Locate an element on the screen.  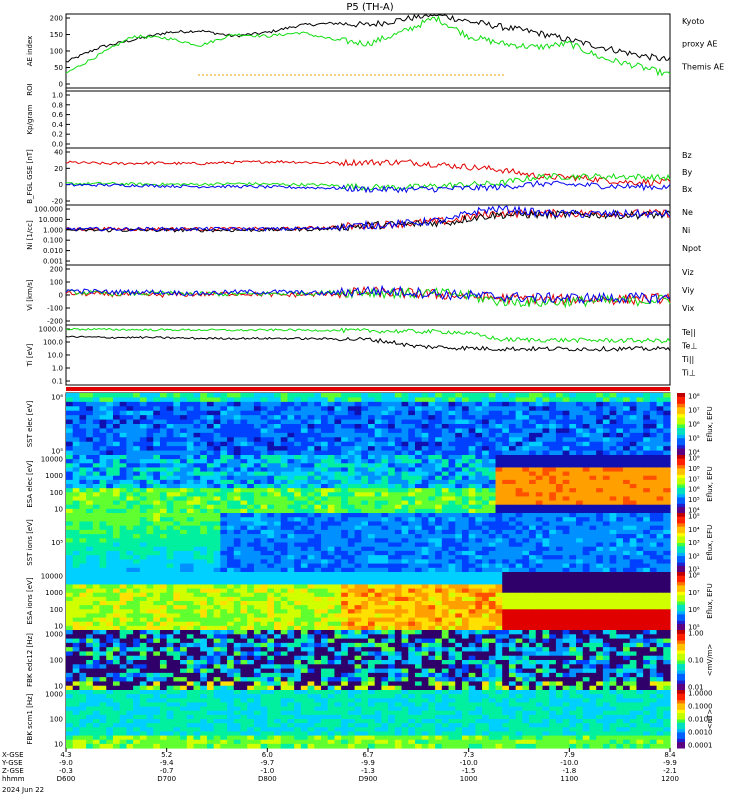
y-tick-label: 100 is located at coordinates (56, 493).